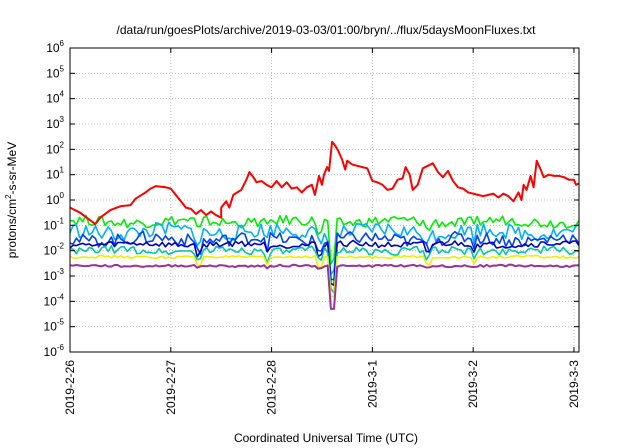 This screenshot has height=448, width=640. Describe the element at coordinates (55, 98) in the screenshot. I see `y-tick-label: 10⁴` at that location.